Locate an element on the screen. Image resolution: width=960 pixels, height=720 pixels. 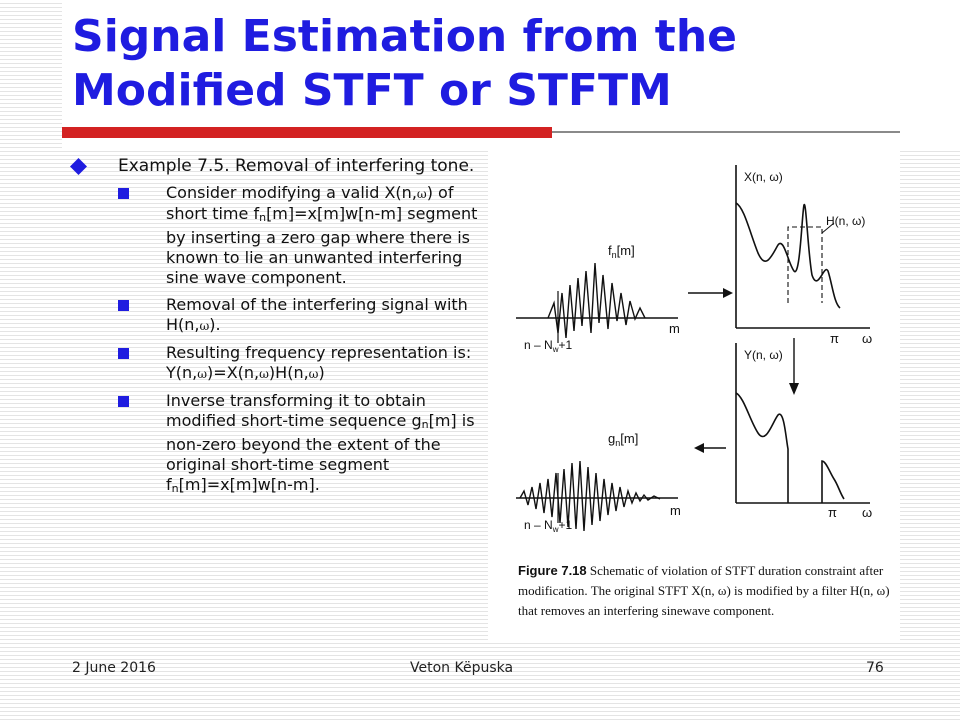
y-spectrum-curve is located at coordinates (790, 447).